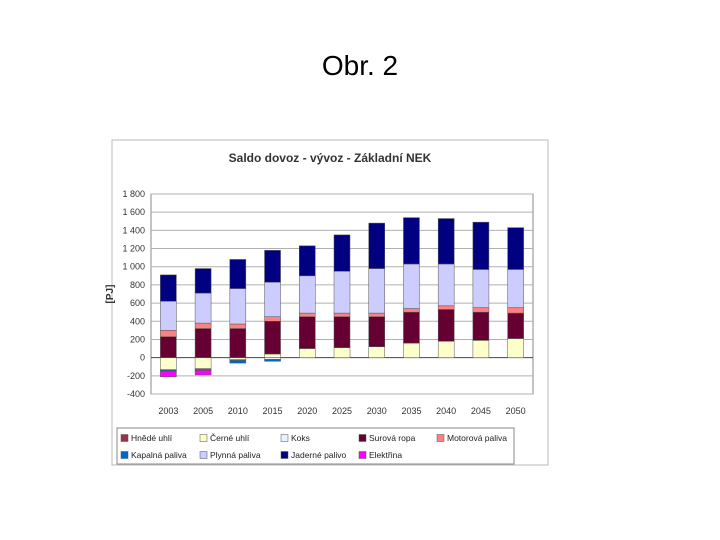  Describe the element at coordinates (330, 158) in the screenshot. I see `chart-title: Saldo dovoz - vývoz - Základní NEK` at that location.